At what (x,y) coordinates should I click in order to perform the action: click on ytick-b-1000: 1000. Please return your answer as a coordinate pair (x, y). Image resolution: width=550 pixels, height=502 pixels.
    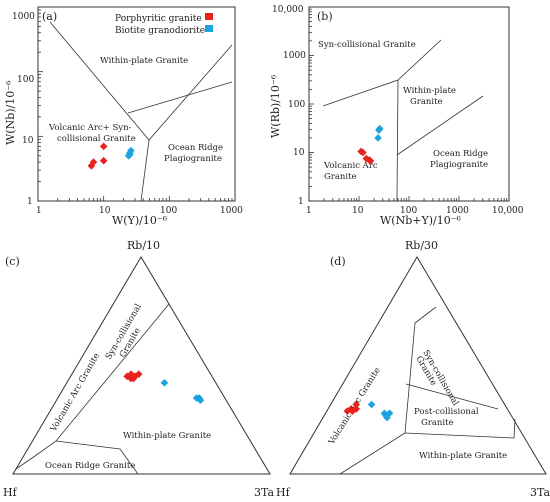
    Looking at the image, I should click on (294, 56).